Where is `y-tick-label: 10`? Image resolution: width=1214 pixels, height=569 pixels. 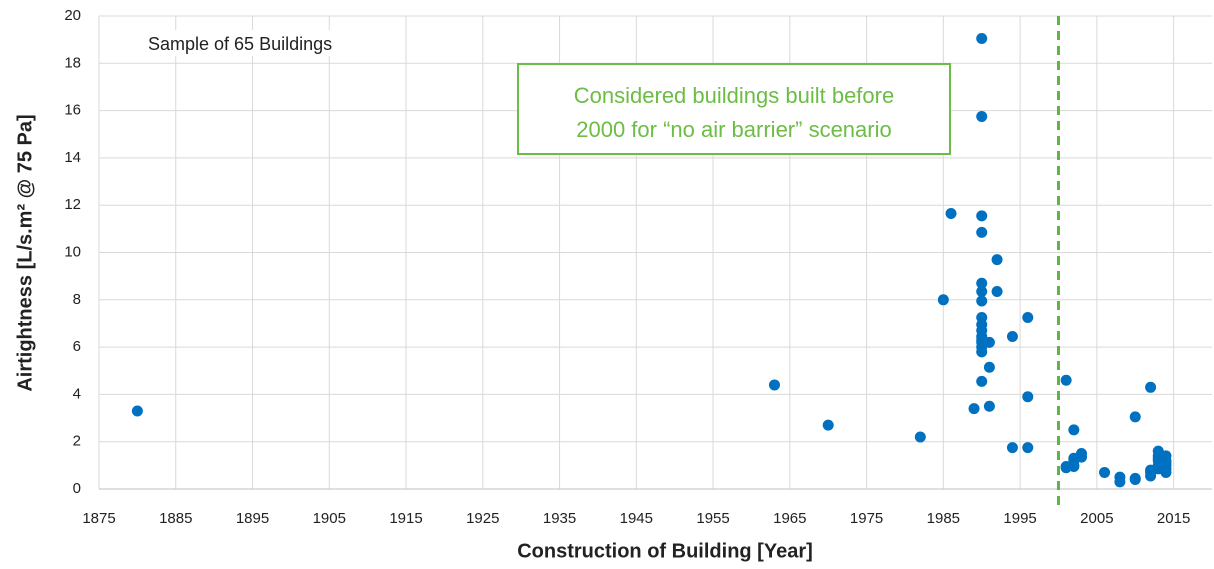
y-tick-label: 10 is located at coordinates (72, 251).